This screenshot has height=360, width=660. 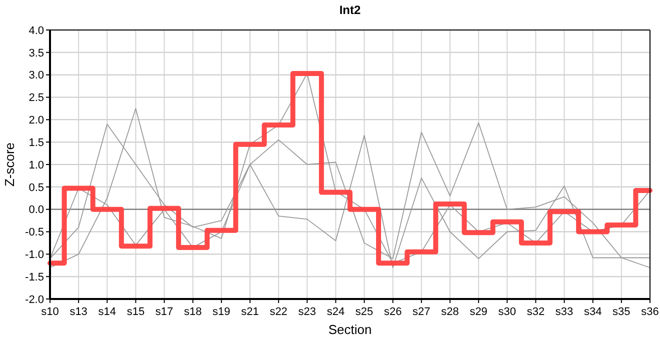 I want to click on x-tick-label: s26, so click(x=393, y=312).